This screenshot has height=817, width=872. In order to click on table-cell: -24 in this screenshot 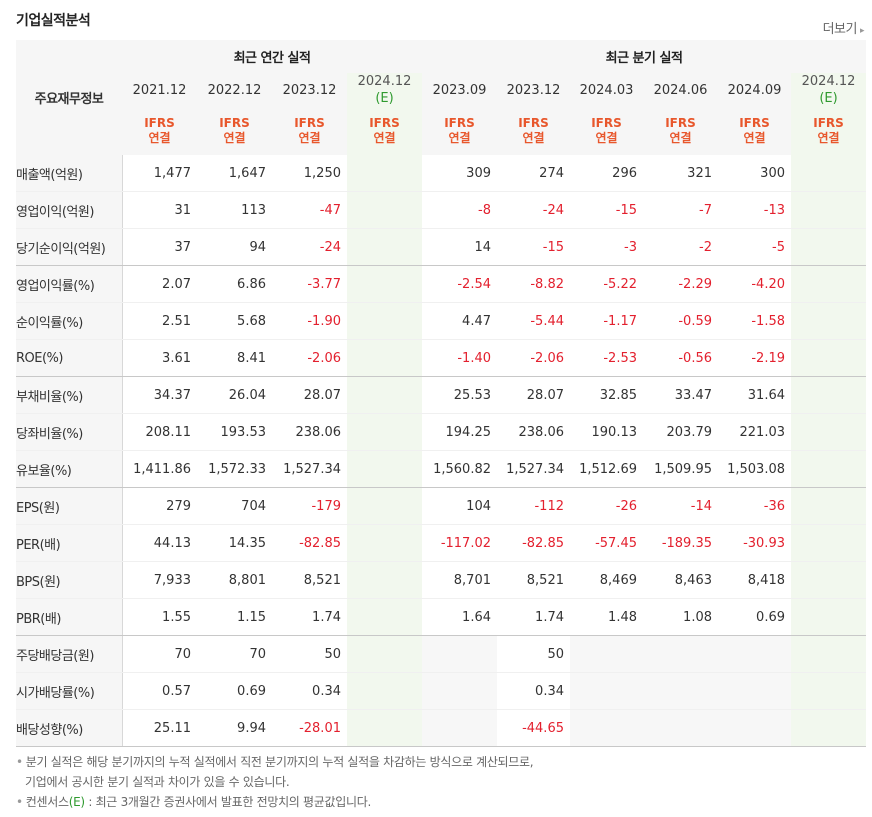, I will do `click(533, 210)`.